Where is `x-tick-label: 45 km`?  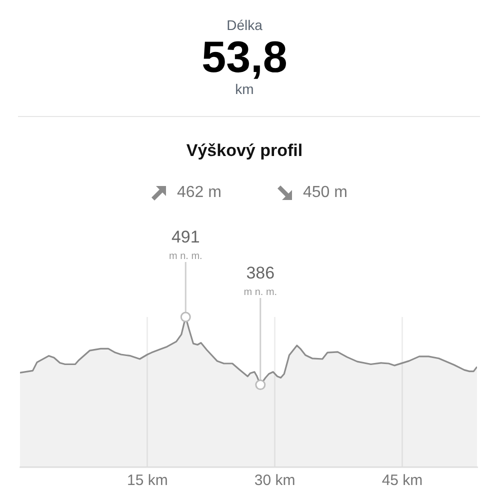 x-tick-label: 45 km is located at coordinates (402, 481).